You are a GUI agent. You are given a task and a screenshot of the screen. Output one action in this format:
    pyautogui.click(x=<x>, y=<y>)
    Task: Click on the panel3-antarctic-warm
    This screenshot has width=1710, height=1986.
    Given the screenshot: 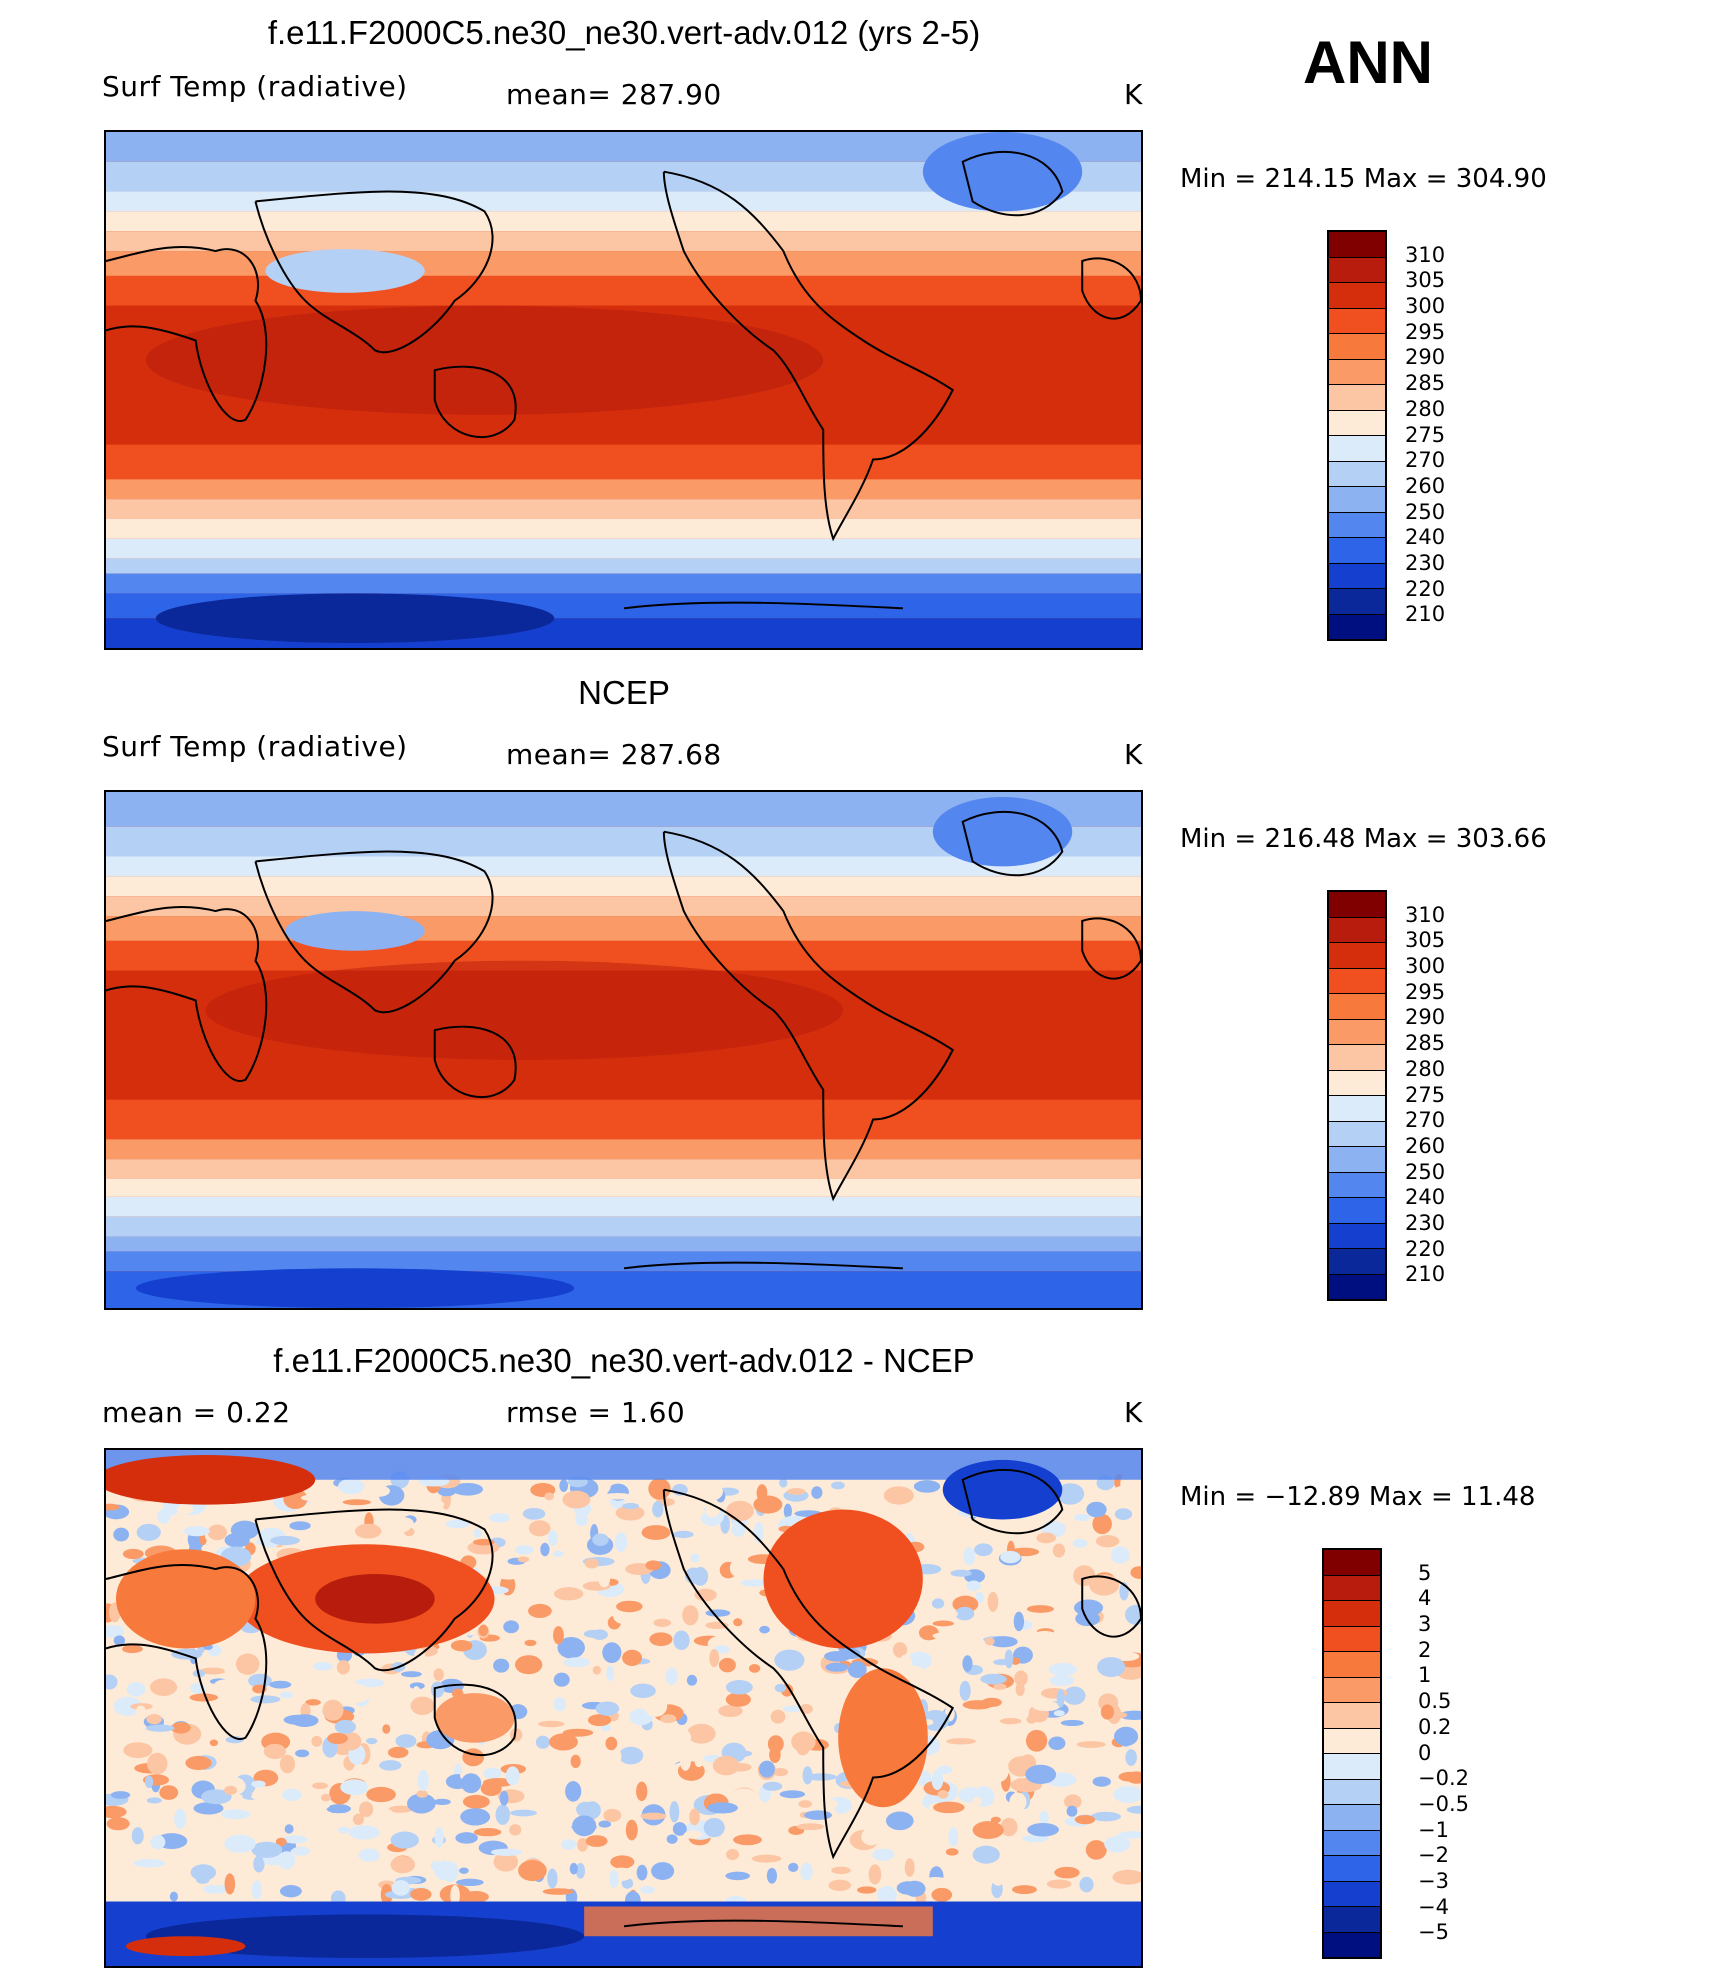 What is the action you would take?
    pyautogui.click(x=185, y=1946)
    